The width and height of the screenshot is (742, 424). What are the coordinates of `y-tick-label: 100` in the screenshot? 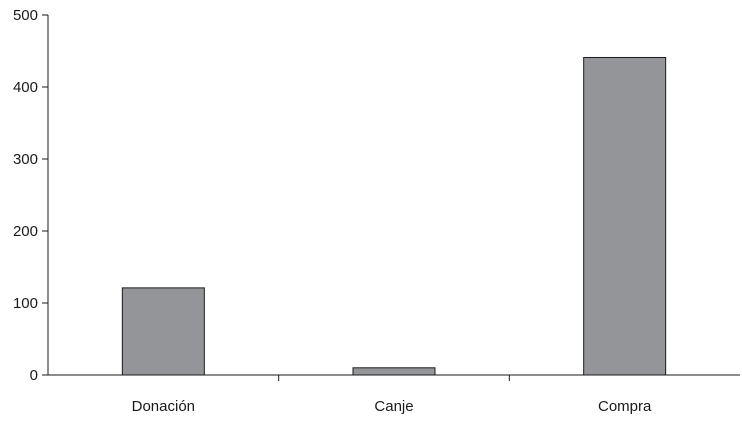 It's located at (25, 303).